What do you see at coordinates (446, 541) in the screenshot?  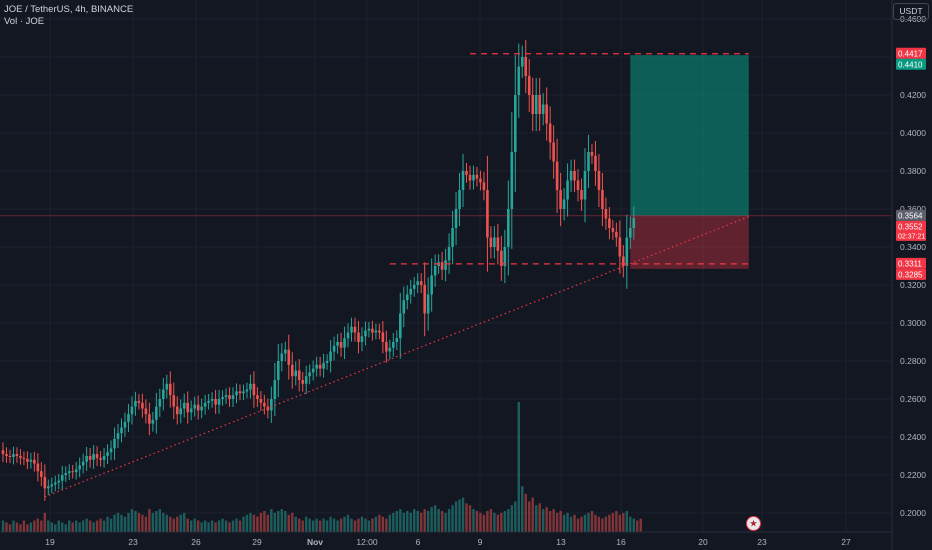 I see `time-axis` at bounding box center [446, 541].